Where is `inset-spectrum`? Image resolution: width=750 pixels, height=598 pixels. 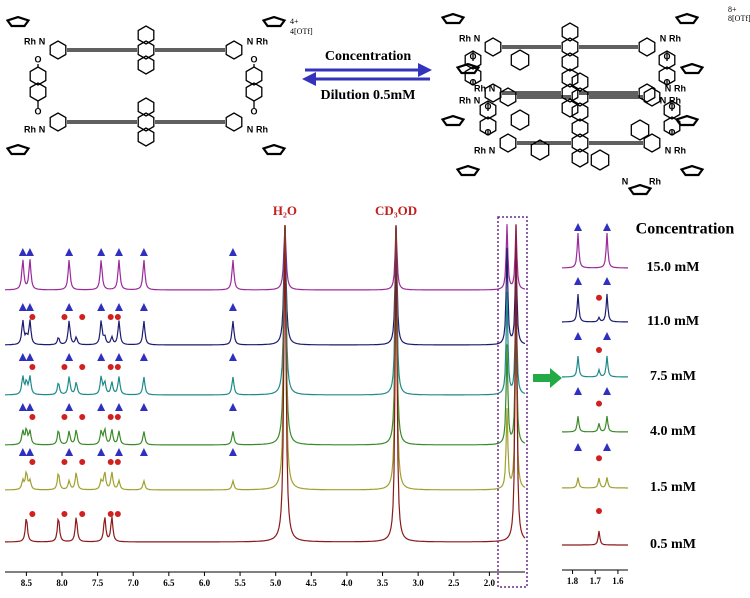 inset-spectrum is located at coordinates (595, 483).